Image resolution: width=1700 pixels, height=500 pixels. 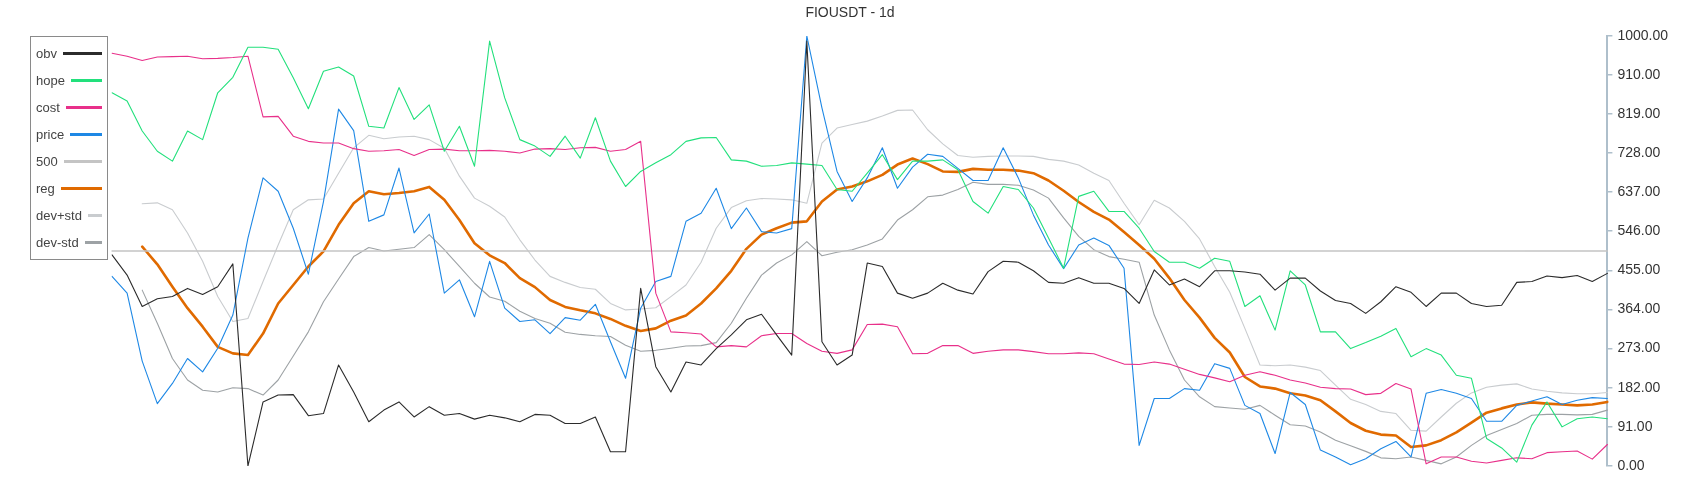 I want to click on legend-label: price, so click(x=50, y=134).